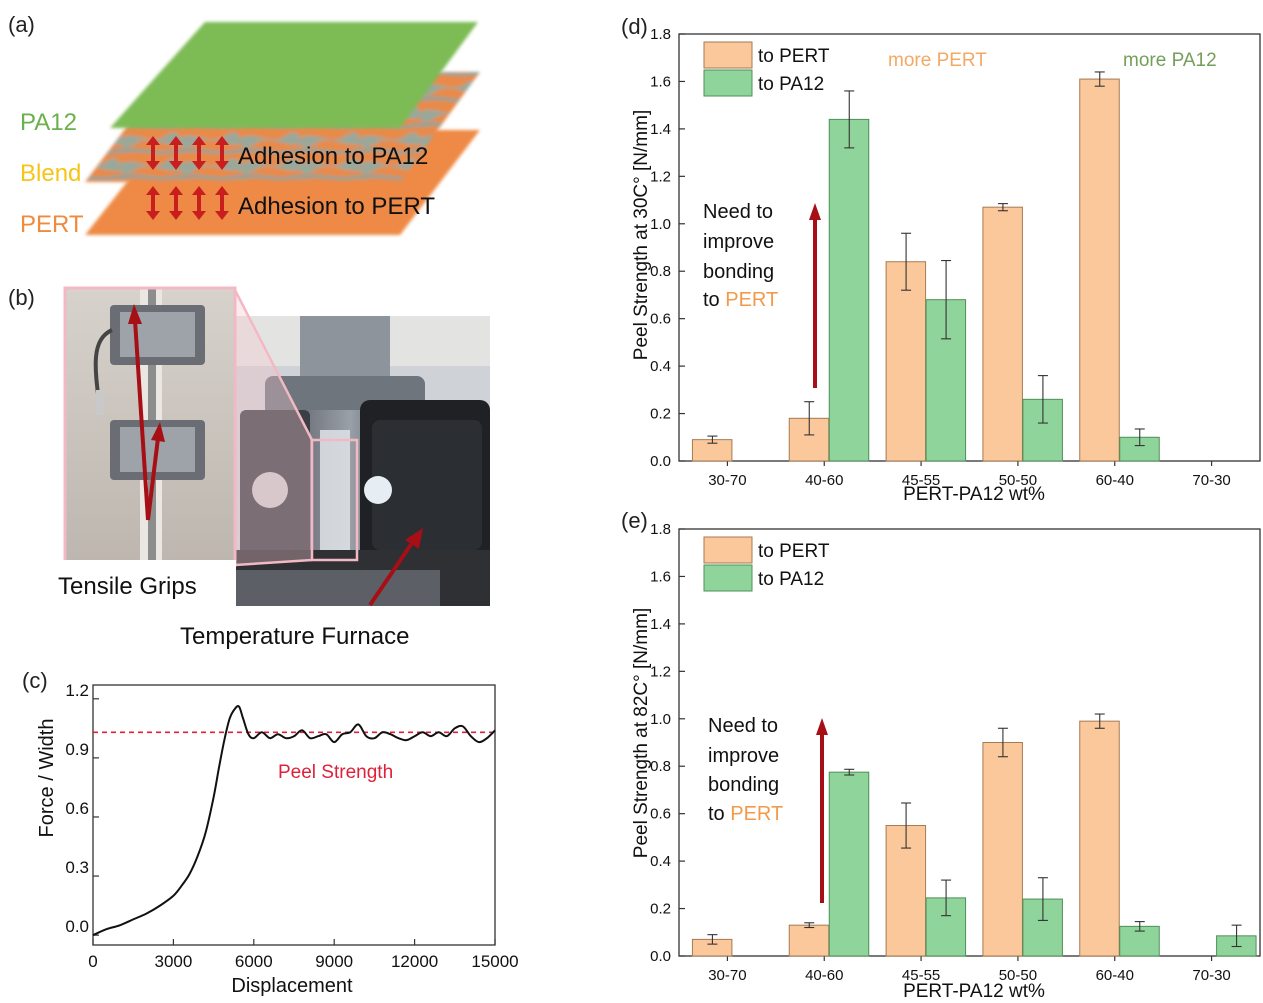  Describe the element at coordinates (294, 636) in the screenshot. I see `temperature-furnace-label: Temperature Furnace` at that location.